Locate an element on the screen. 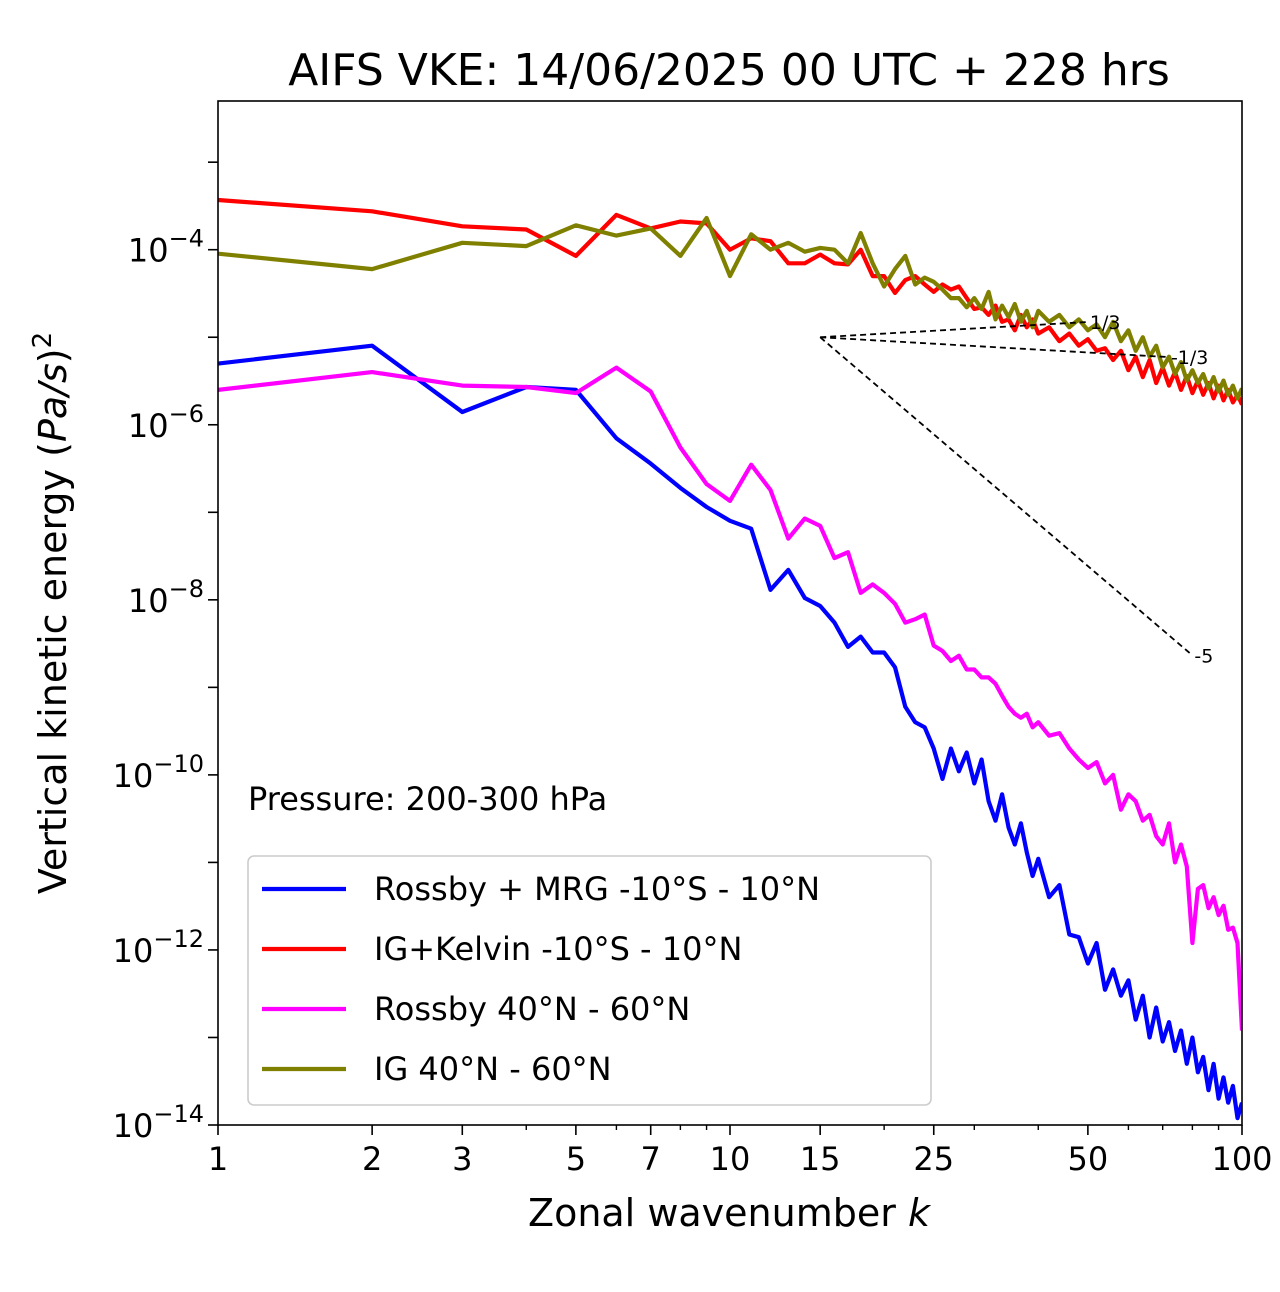  x-axis-ticks: 1 2 3 5 7 10 15 25 50 100 is located at coordinates (740, 1151).